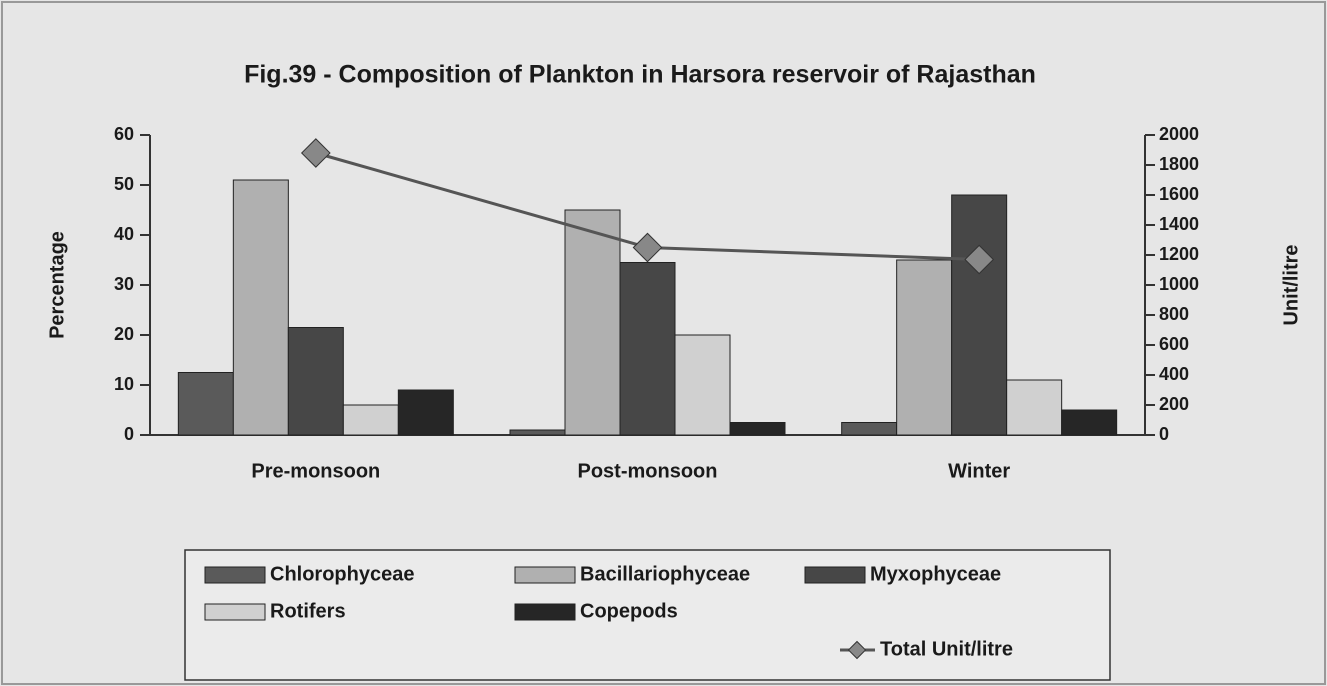 The image size is (1327, 686). Describe the element at coordinates (1179, 134) in the screenshot. I see `y2-tick-label: 2000` at that location.